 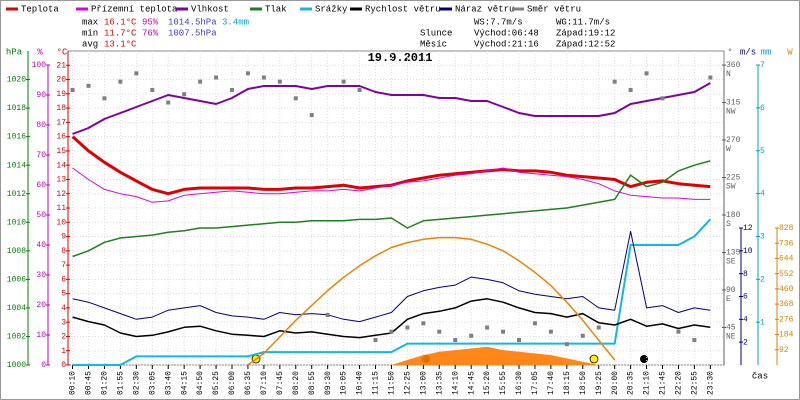 What do you see at coordinates (127, 9) in the screenshot?
I see `legend-item: Přízemní teplota` at bounding box center [127, 9].